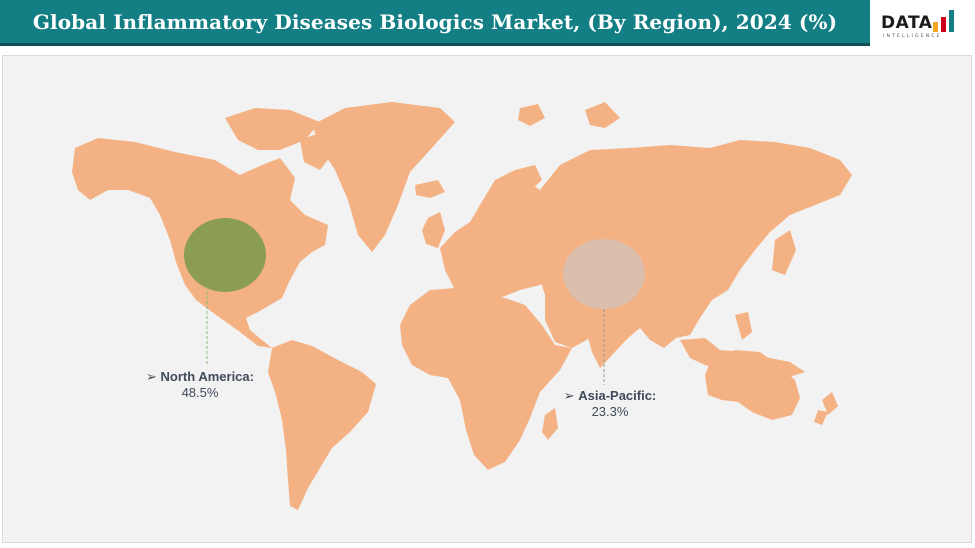 This screenshot has height=548, width=975. What do you see at coordinates (784, 252) in the screenshot?
I see `japan-land` at bounding box center [784, 252].